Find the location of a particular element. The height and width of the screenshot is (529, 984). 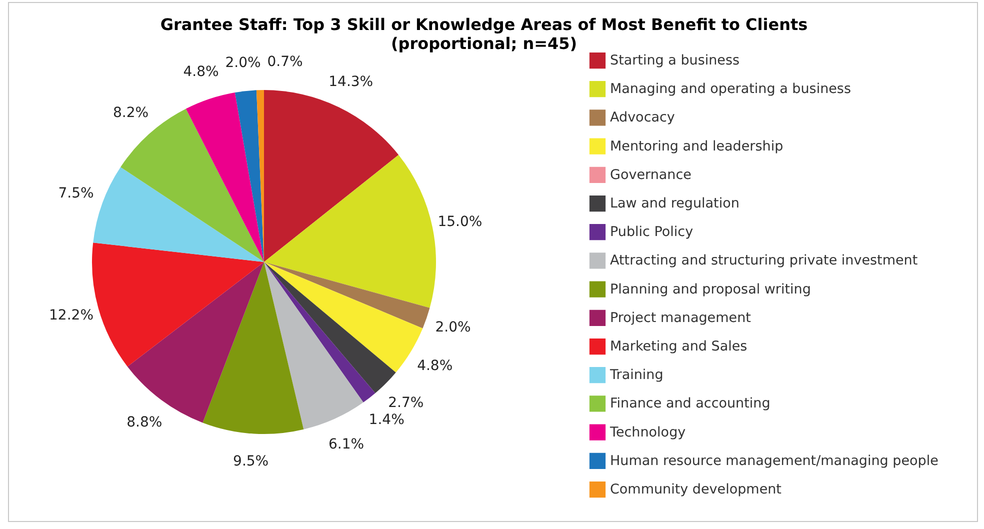

data-label: 8.8% is located at coordinates (144, 422).